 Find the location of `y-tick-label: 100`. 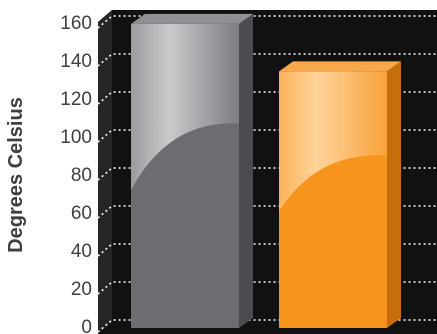

y-tick-label: 100 is located at coordinates (76, 137).